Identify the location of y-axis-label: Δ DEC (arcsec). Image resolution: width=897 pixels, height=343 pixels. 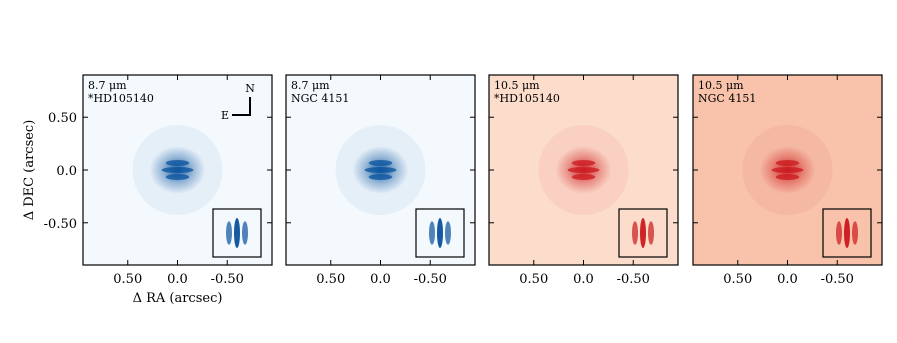
(29, 170).